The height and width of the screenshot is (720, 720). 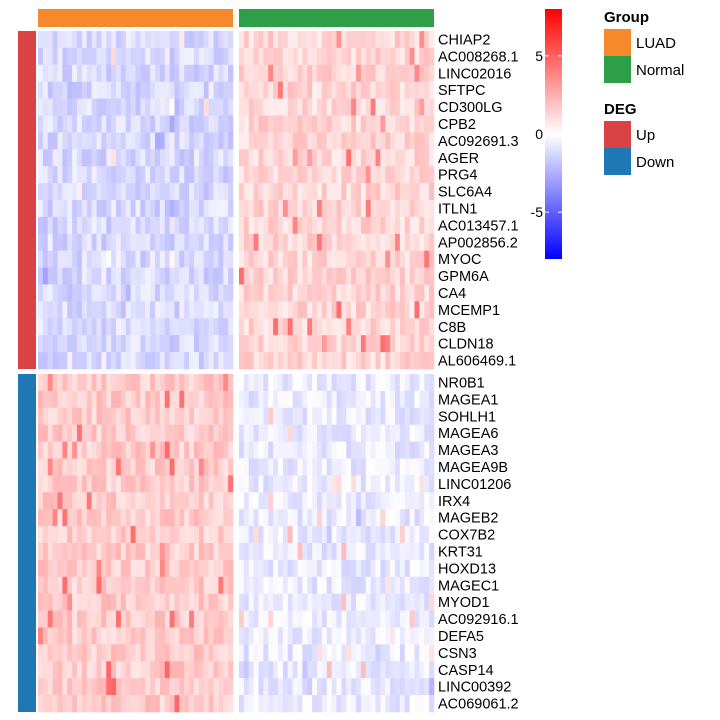 I want to click on color-scale-tick-label: -5, so click(x=537, y=212).